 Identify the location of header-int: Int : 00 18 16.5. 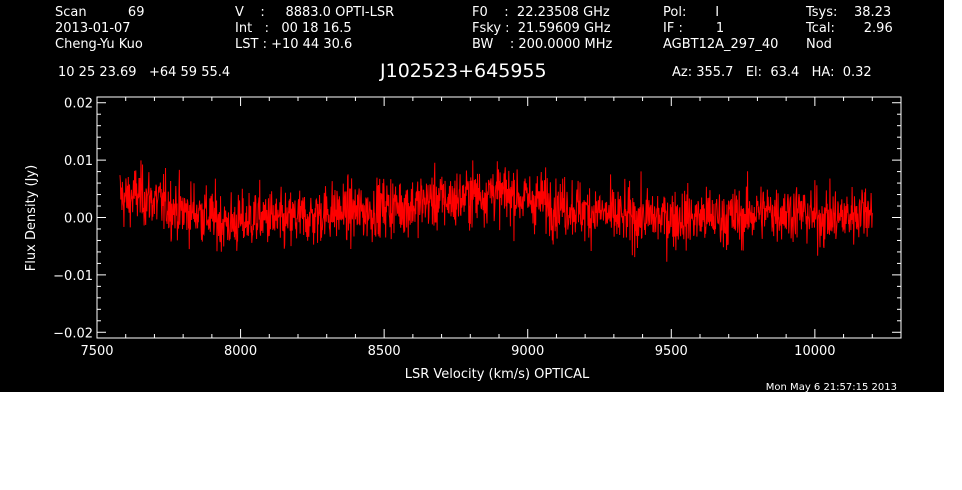
(293, 28).